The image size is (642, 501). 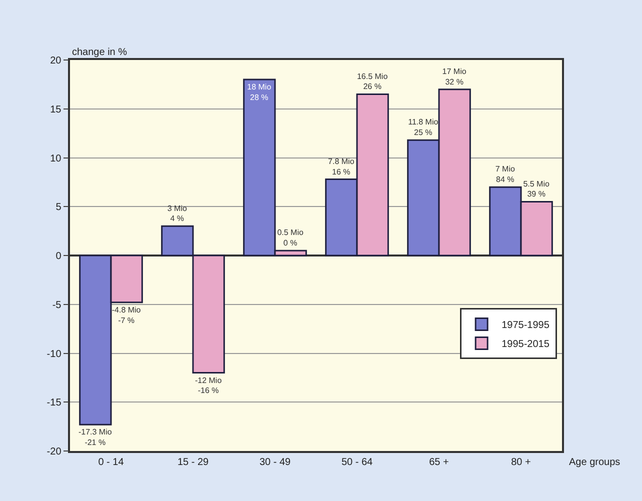 What do you see at coordinates (594, 462) in the screenshot?
I see `x-axis-title: Age groups` at bounding box center [594, 462].